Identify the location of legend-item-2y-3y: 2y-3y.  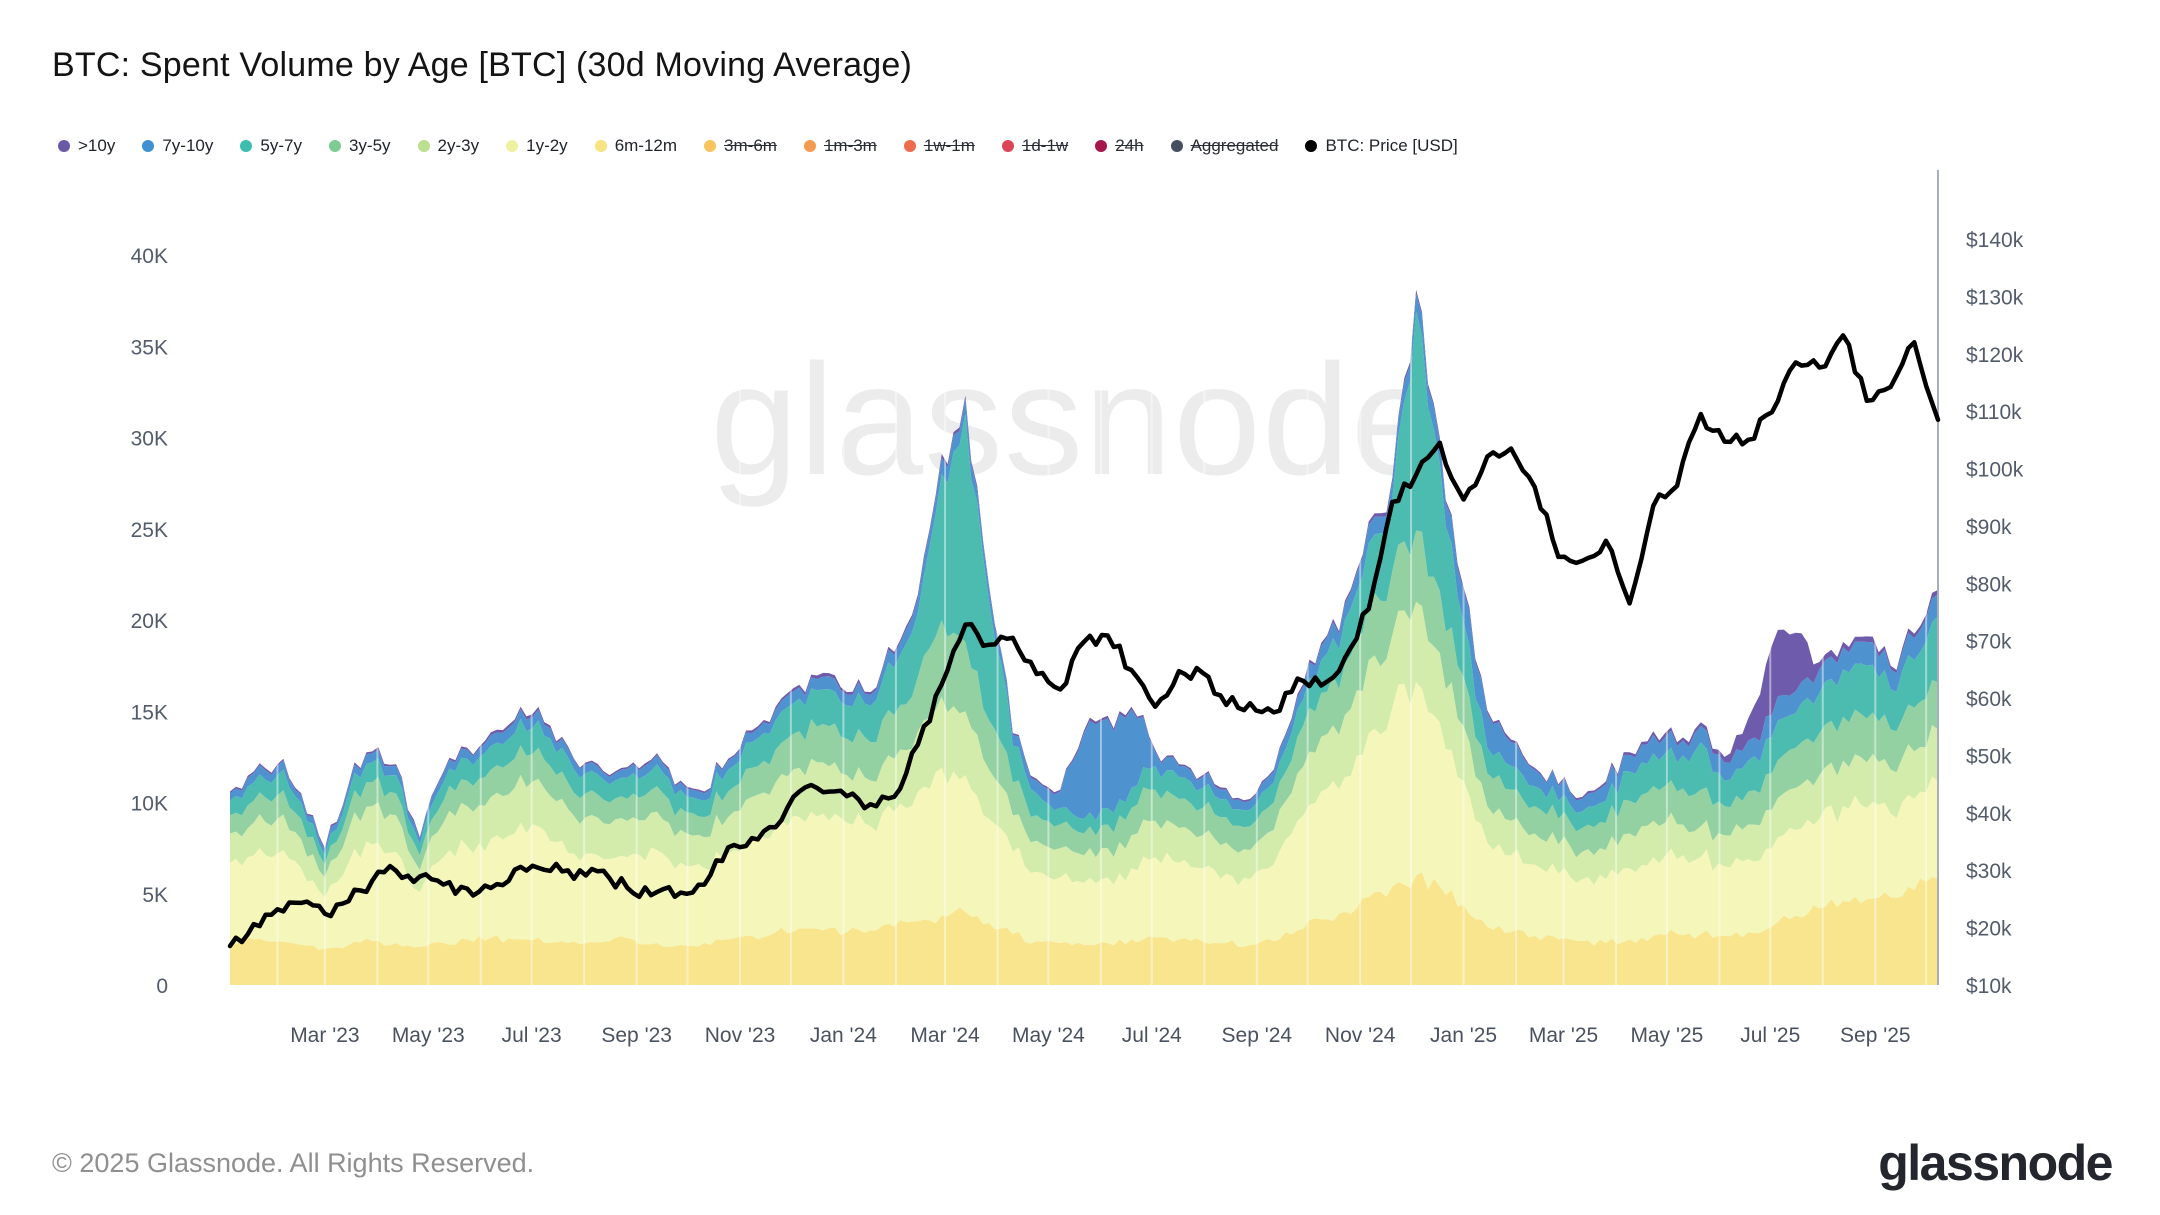
(448, 146).